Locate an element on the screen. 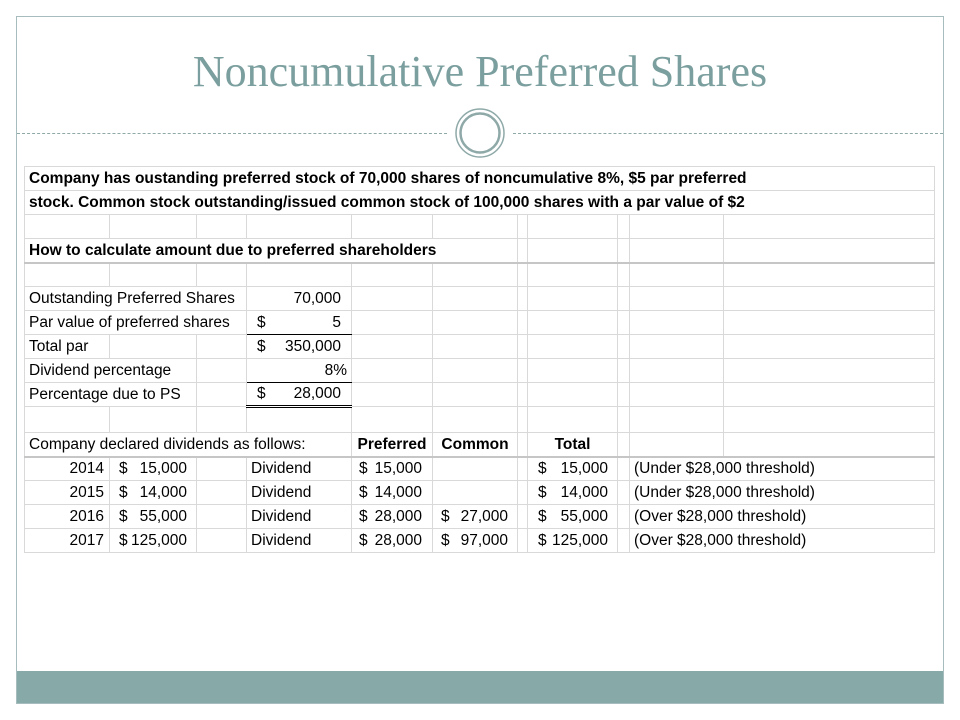  total-header: Total is located at coordinates (572, 445).